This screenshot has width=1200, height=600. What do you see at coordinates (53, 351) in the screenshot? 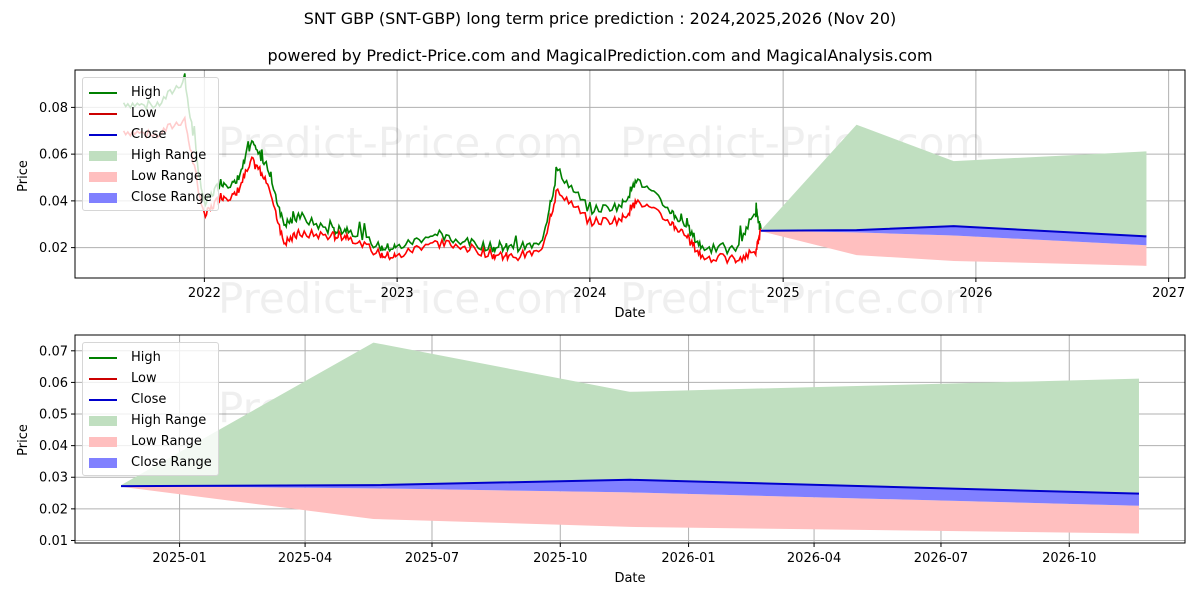
I see `y-tick-label: 0.07` at bounding box center [53, 351].